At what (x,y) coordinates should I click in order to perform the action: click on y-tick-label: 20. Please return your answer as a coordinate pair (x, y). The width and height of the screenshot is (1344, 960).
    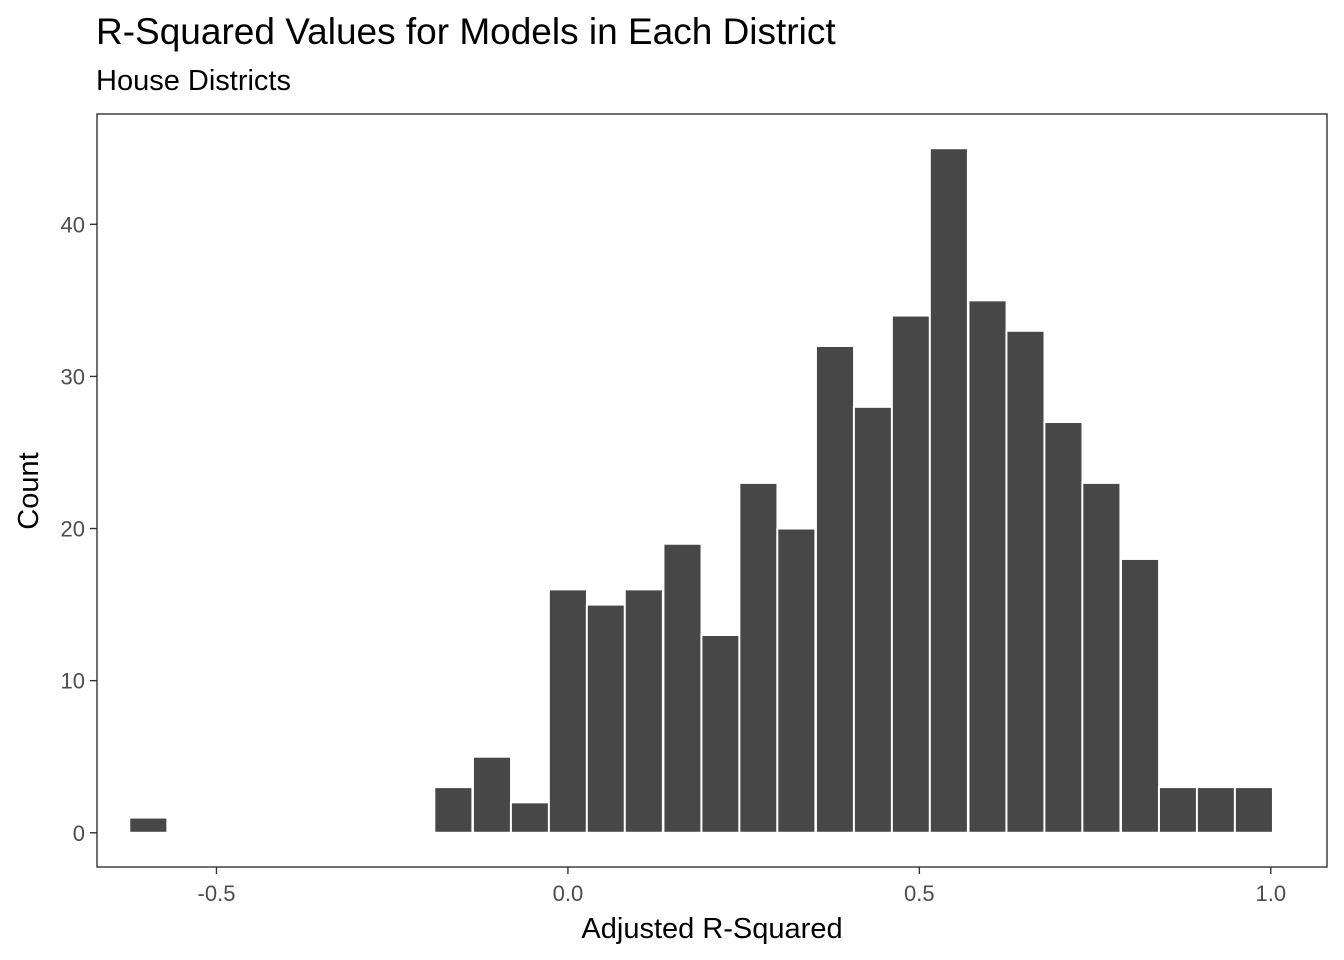
    Looking at the image, I should click on (73, 529).